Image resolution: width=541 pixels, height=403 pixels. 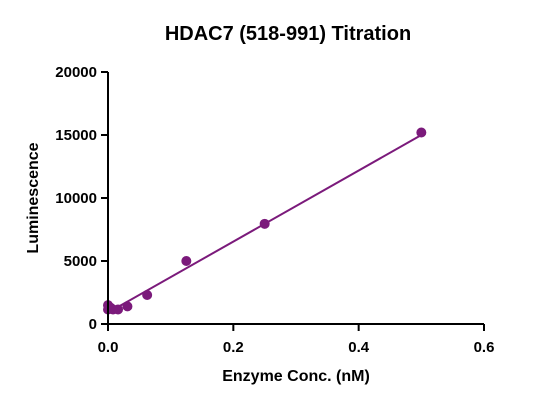 What do you see at coordinates (296, 340) in the screenshot?
I see `x-axis-ticks: 0.0 0.2 0.4 0.6` at bounding box center [296, 340].